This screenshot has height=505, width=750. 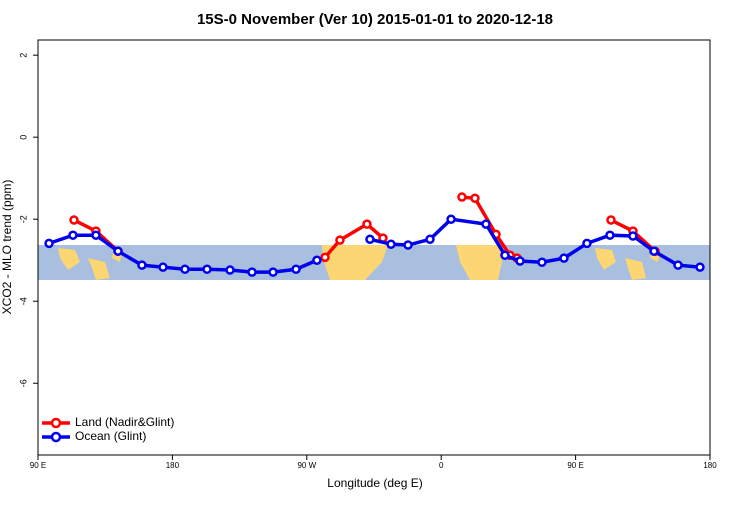 What do you see at coordinates (374, 483) in the screenshot?
I see `x-axis-label: Longitude (deg E)` at bounding box center [374, 483].